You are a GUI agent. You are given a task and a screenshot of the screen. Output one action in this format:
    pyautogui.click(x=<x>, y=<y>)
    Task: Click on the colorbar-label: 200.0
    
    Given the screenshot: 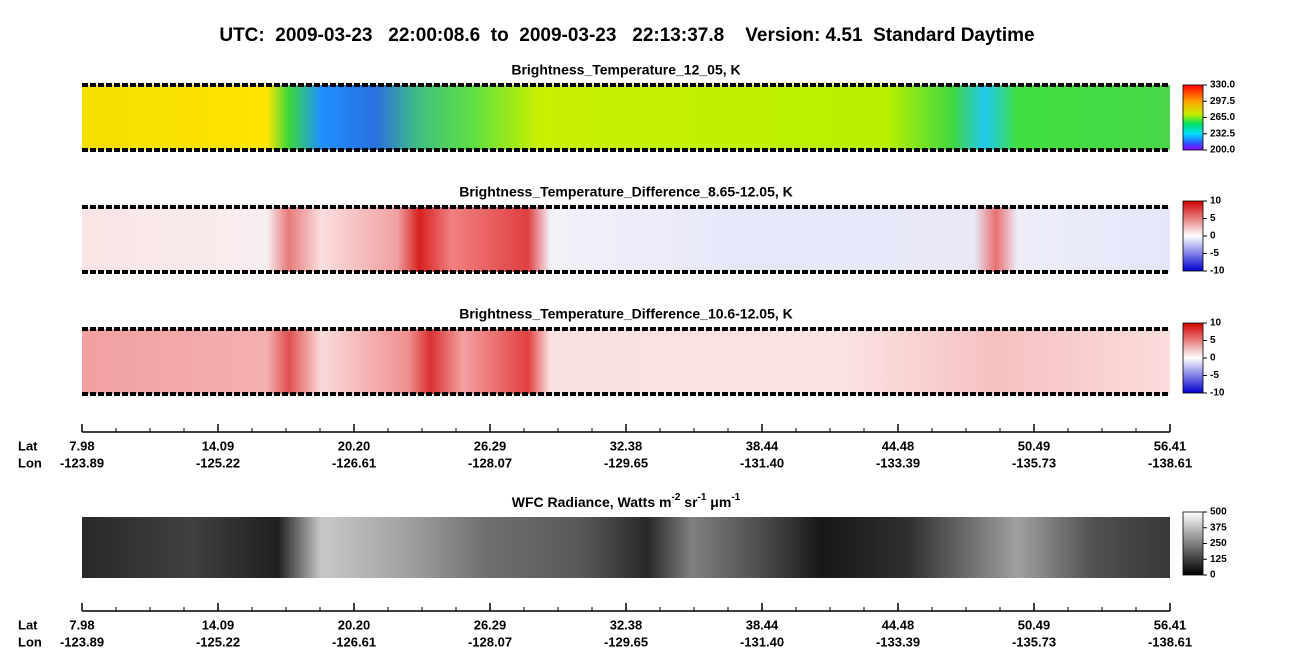 What is the action you would take?
    pyautogui.click(x=1222, y=150)
    